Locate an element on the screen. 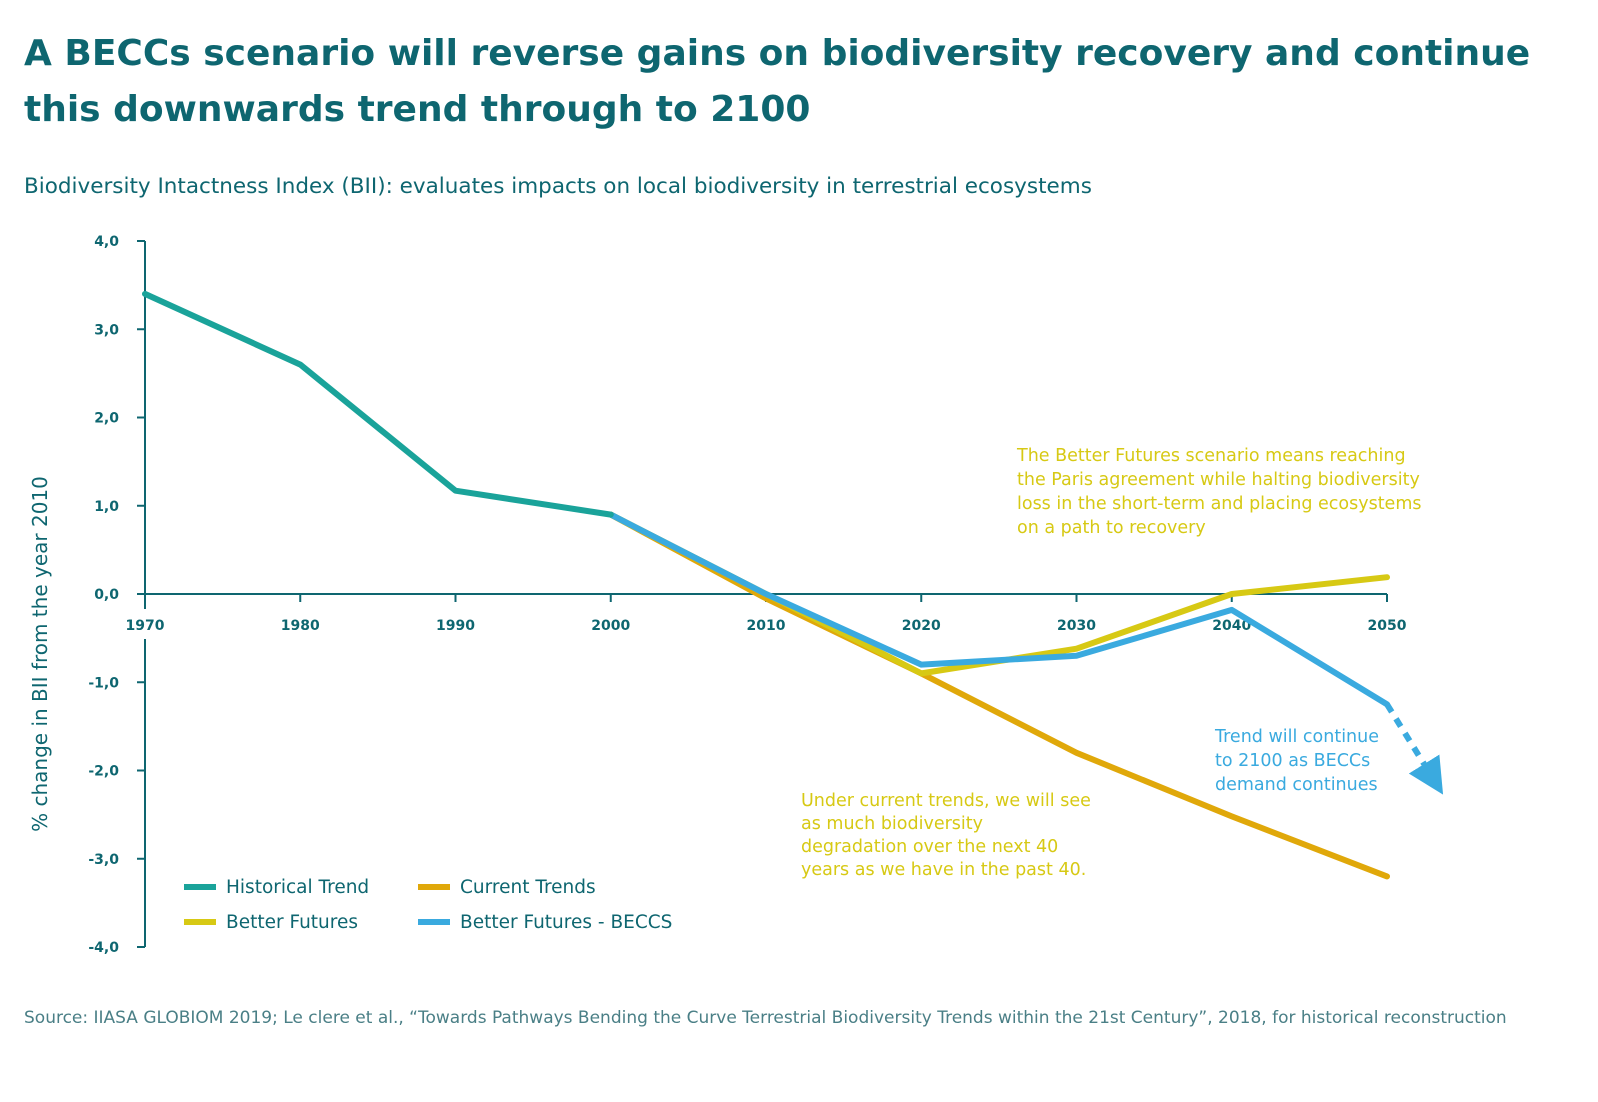 This screenshot has width=1598, height=1102. y-tick-label: -1,0 is located at coordinates (103, 683).